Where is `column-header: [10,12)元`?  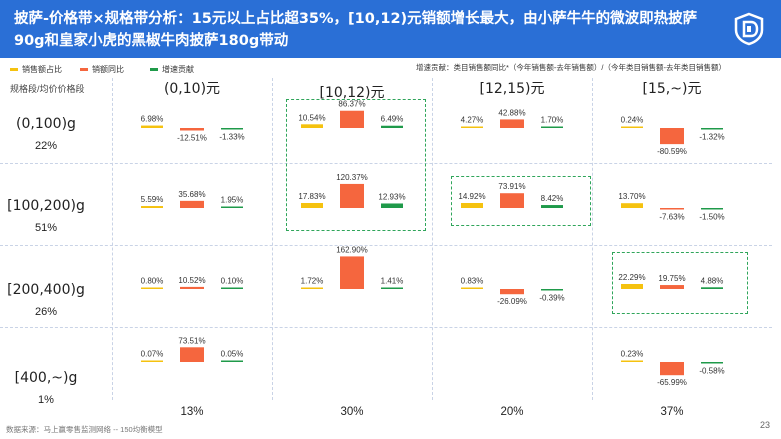 column-header: [10,12)元 is located at coordinates (352, 93).